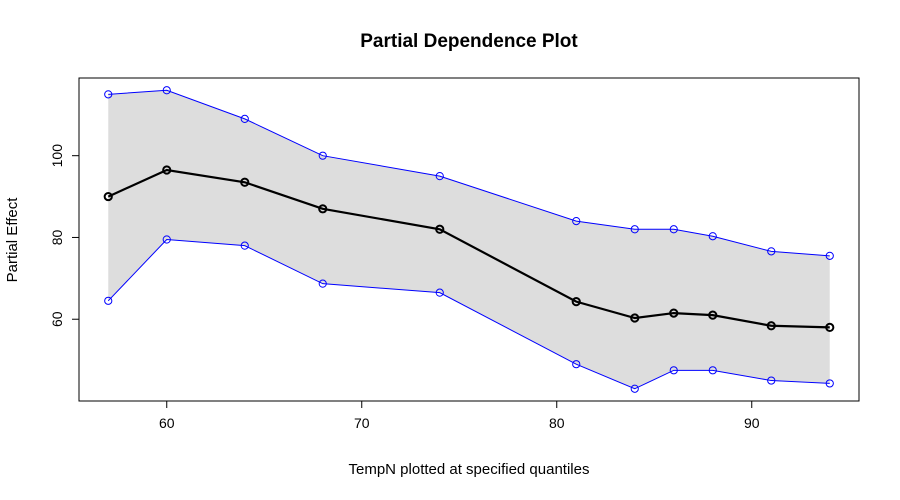  Describe the element at coordinates (469, 41) in the screenshot. I see `chart-title: Partial Dependence Plot` at that location.